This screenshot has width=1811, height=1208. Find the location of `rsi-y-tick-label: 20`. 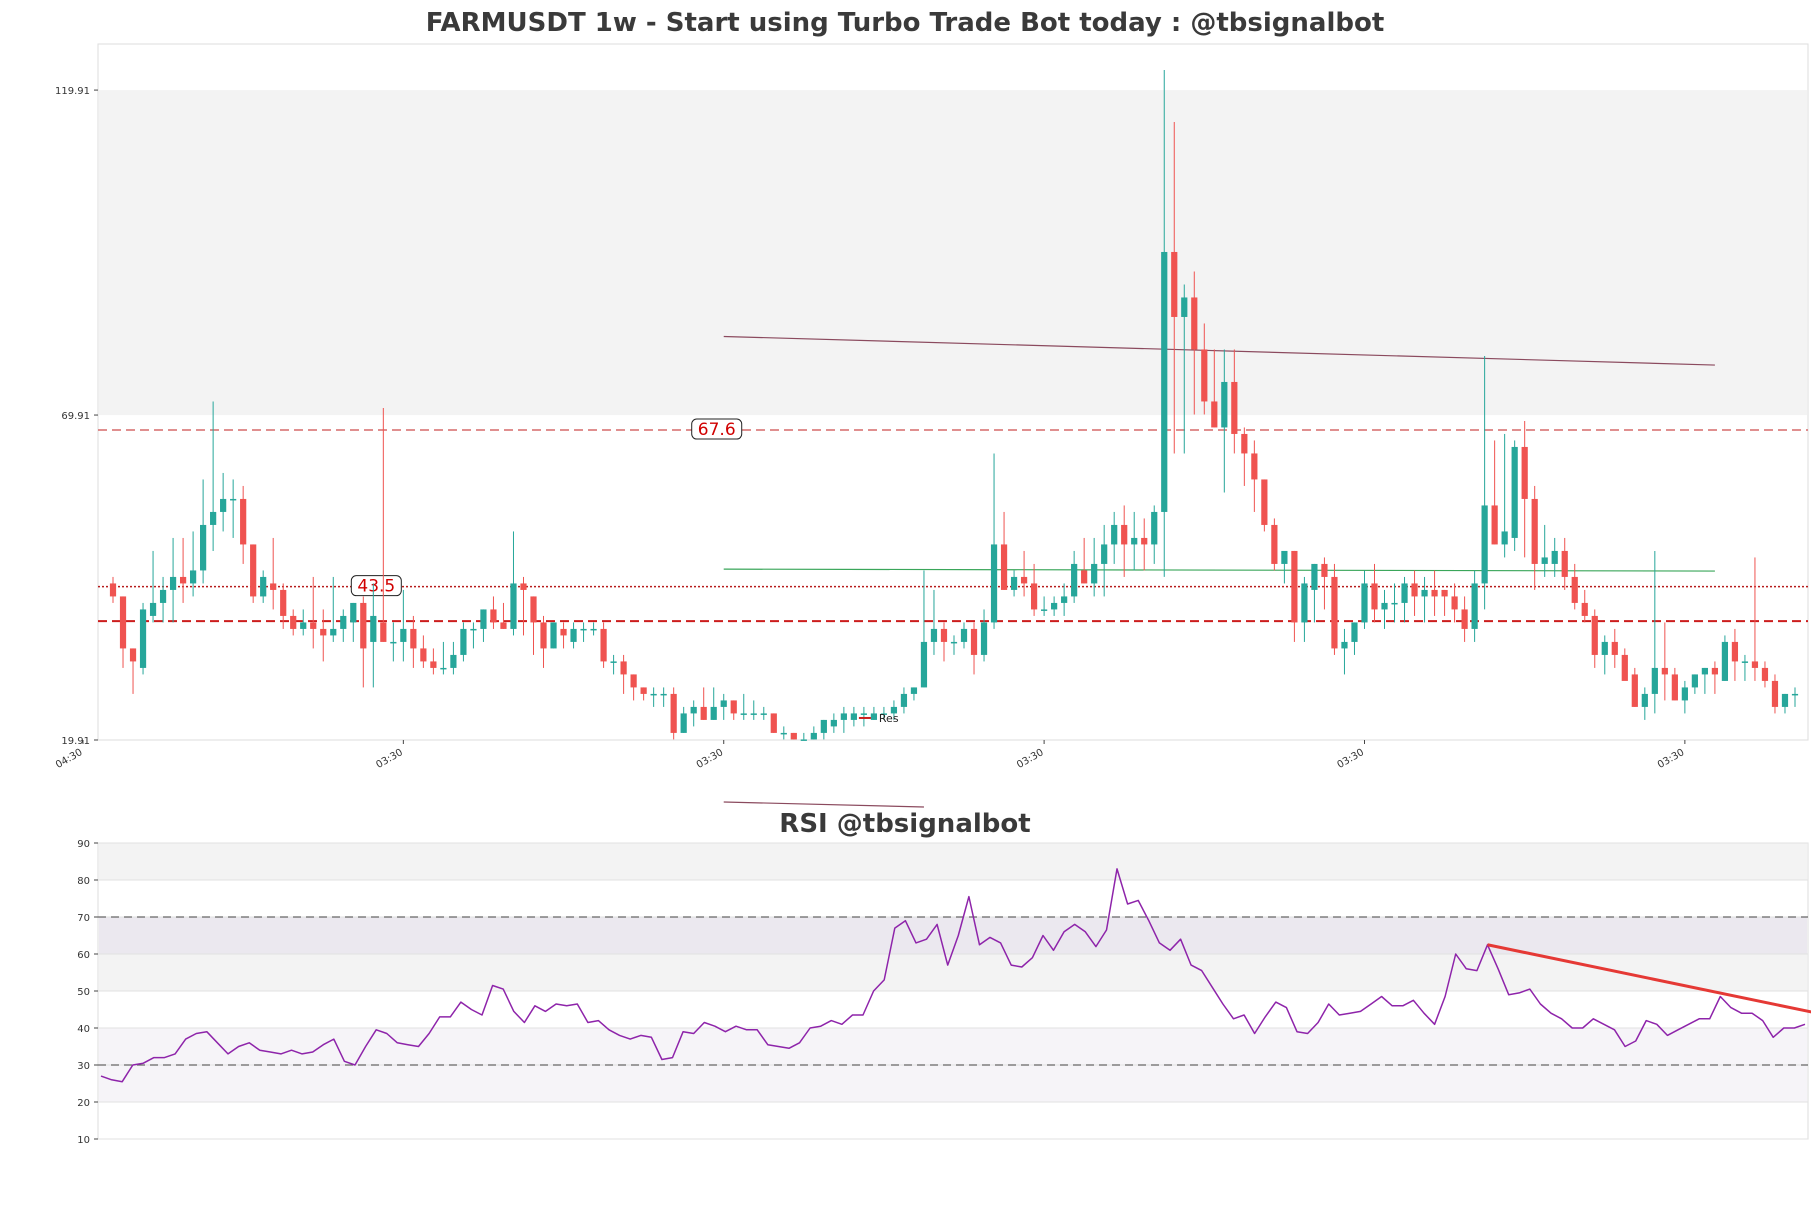

rsi-y-tick-label: 20 is located at coordinates (83, 1103).